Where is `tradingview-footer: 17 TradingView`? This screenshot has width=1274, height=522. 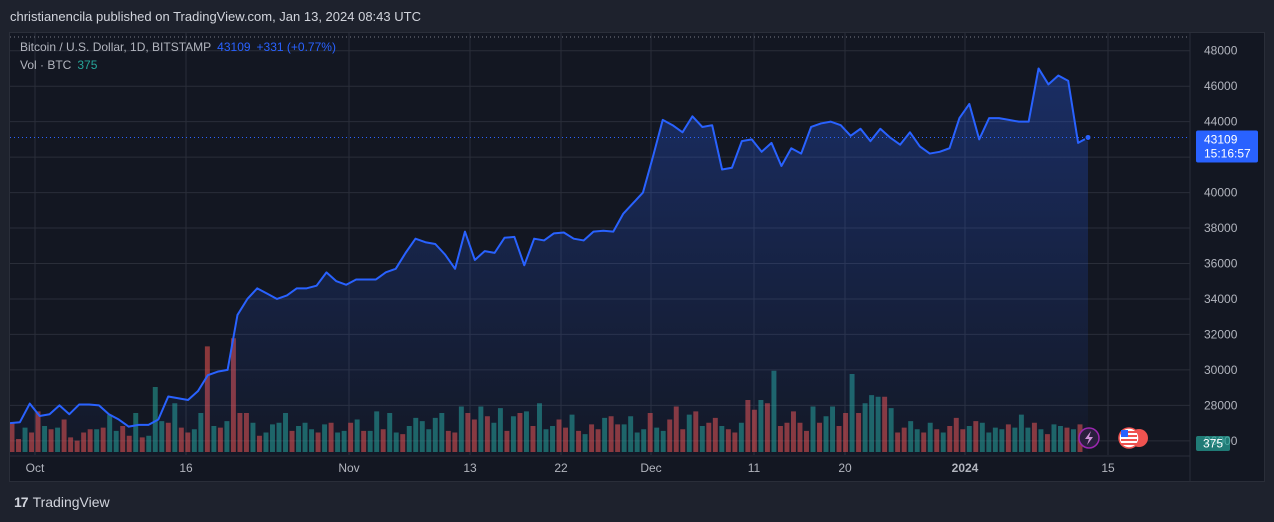 tradingview-footer: 17 TradingView is located at coordinates (62, 502).